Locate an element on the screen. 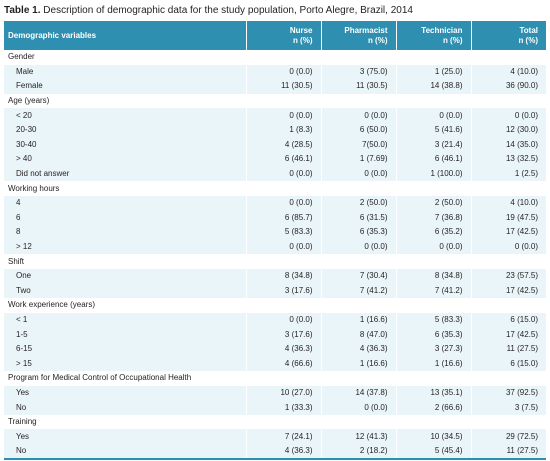  cell-nurse: 8 (34.8) is located at coordinates (283, 276).